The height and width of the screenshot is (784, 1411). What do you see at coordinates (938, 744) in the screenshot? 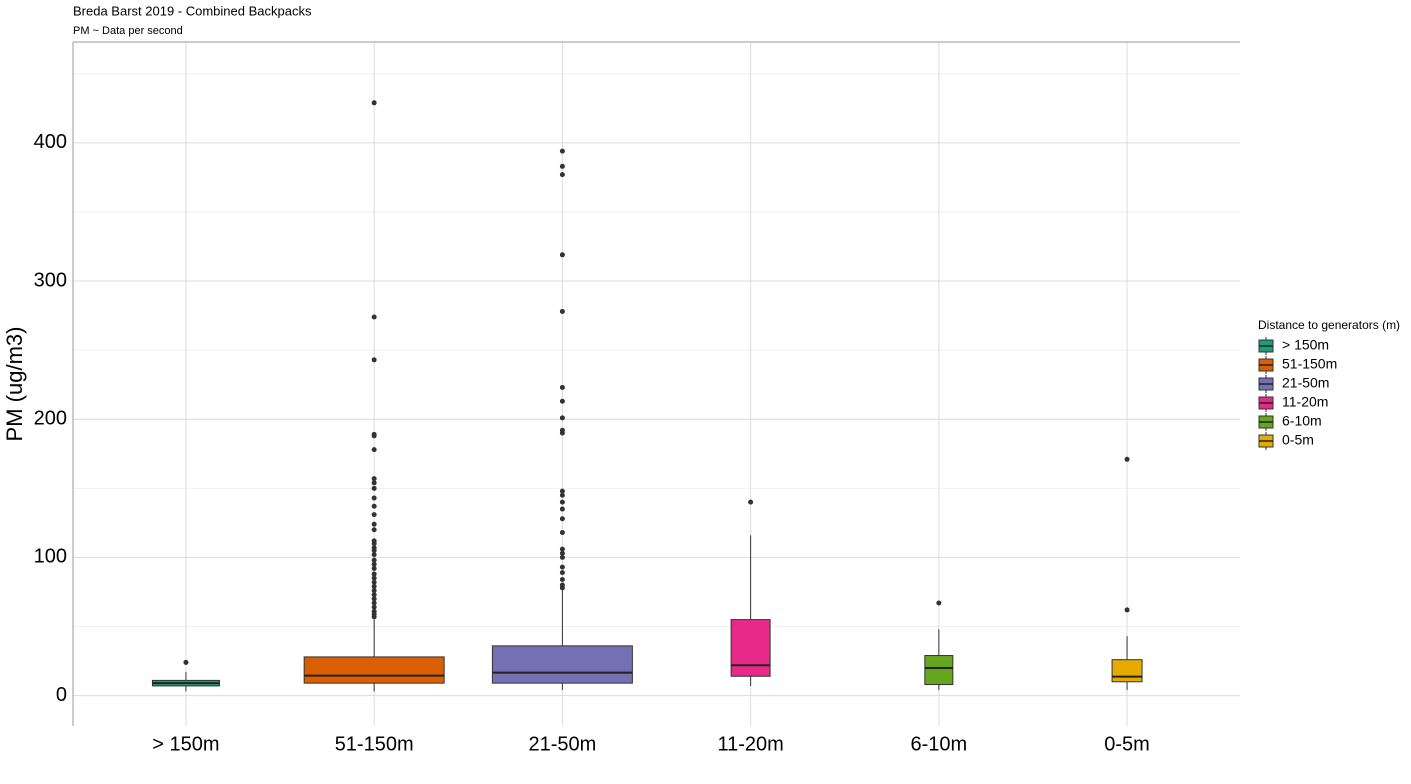
I see `x-tick-label: 6-10m` at bounding box center [938, 744].